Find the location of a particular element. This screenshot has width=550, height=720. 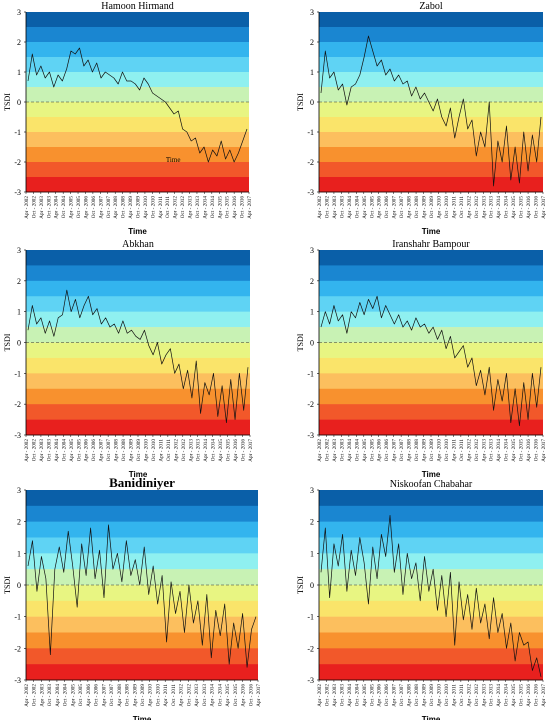

x-axis-label: Time is located at coordinates (138, 474).